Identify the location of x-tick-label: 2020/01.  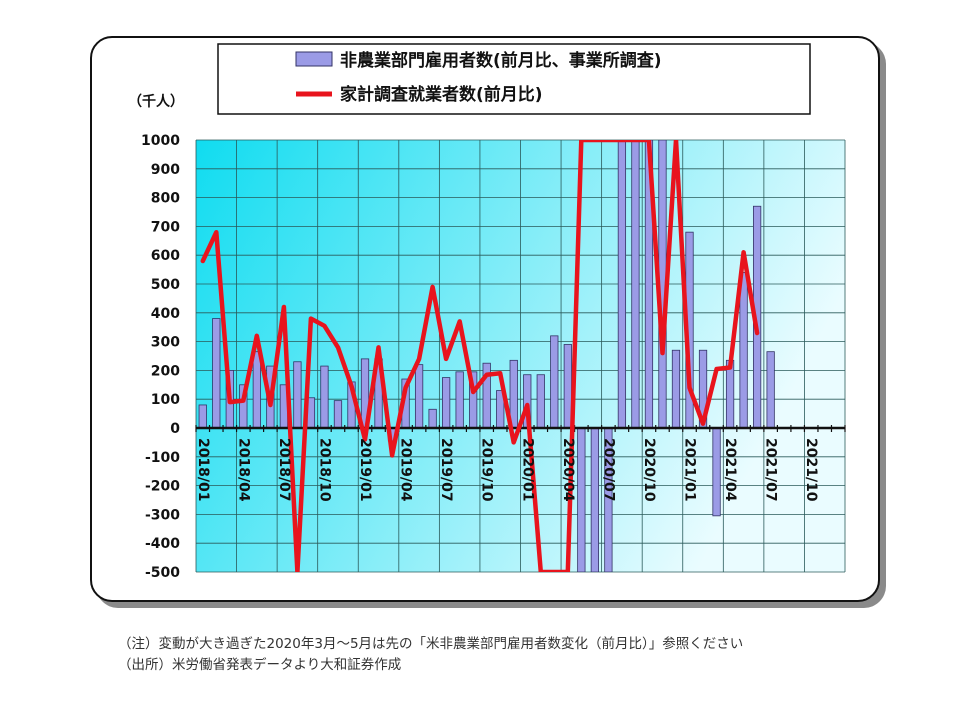
(527, 470).